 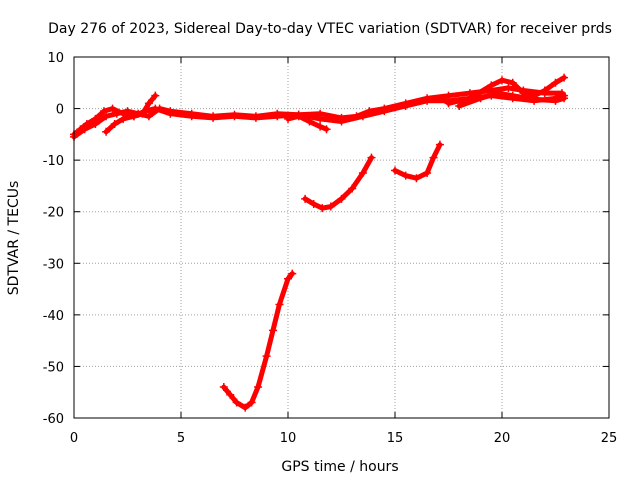 I want to click on y-tick-label: -20, so click(x=53, y=213).